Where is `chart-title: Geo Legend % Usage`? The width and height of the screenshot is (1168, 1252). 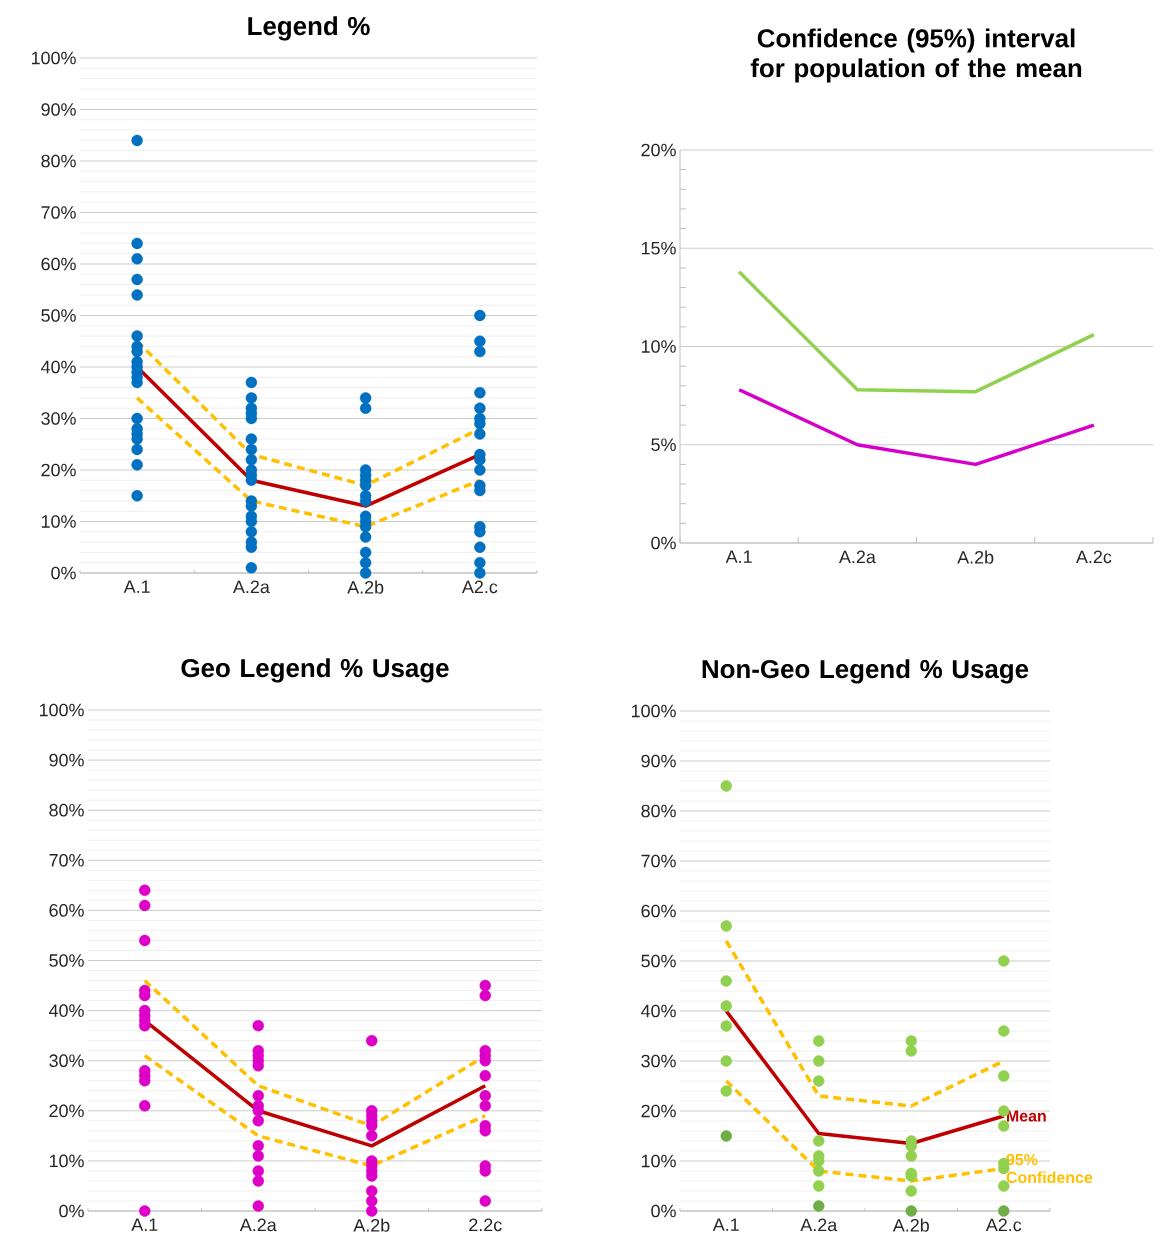
chart-title: Geo Legend % Usage is located at coordinates (315, 670).